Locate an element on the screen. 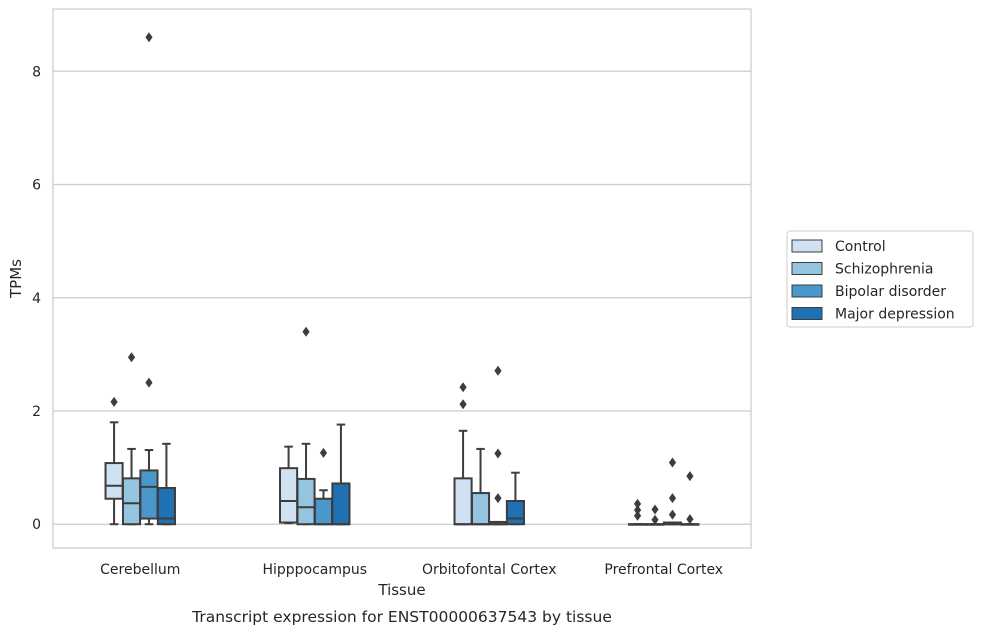  legend-label: Control is located at coordinates (860, 247).